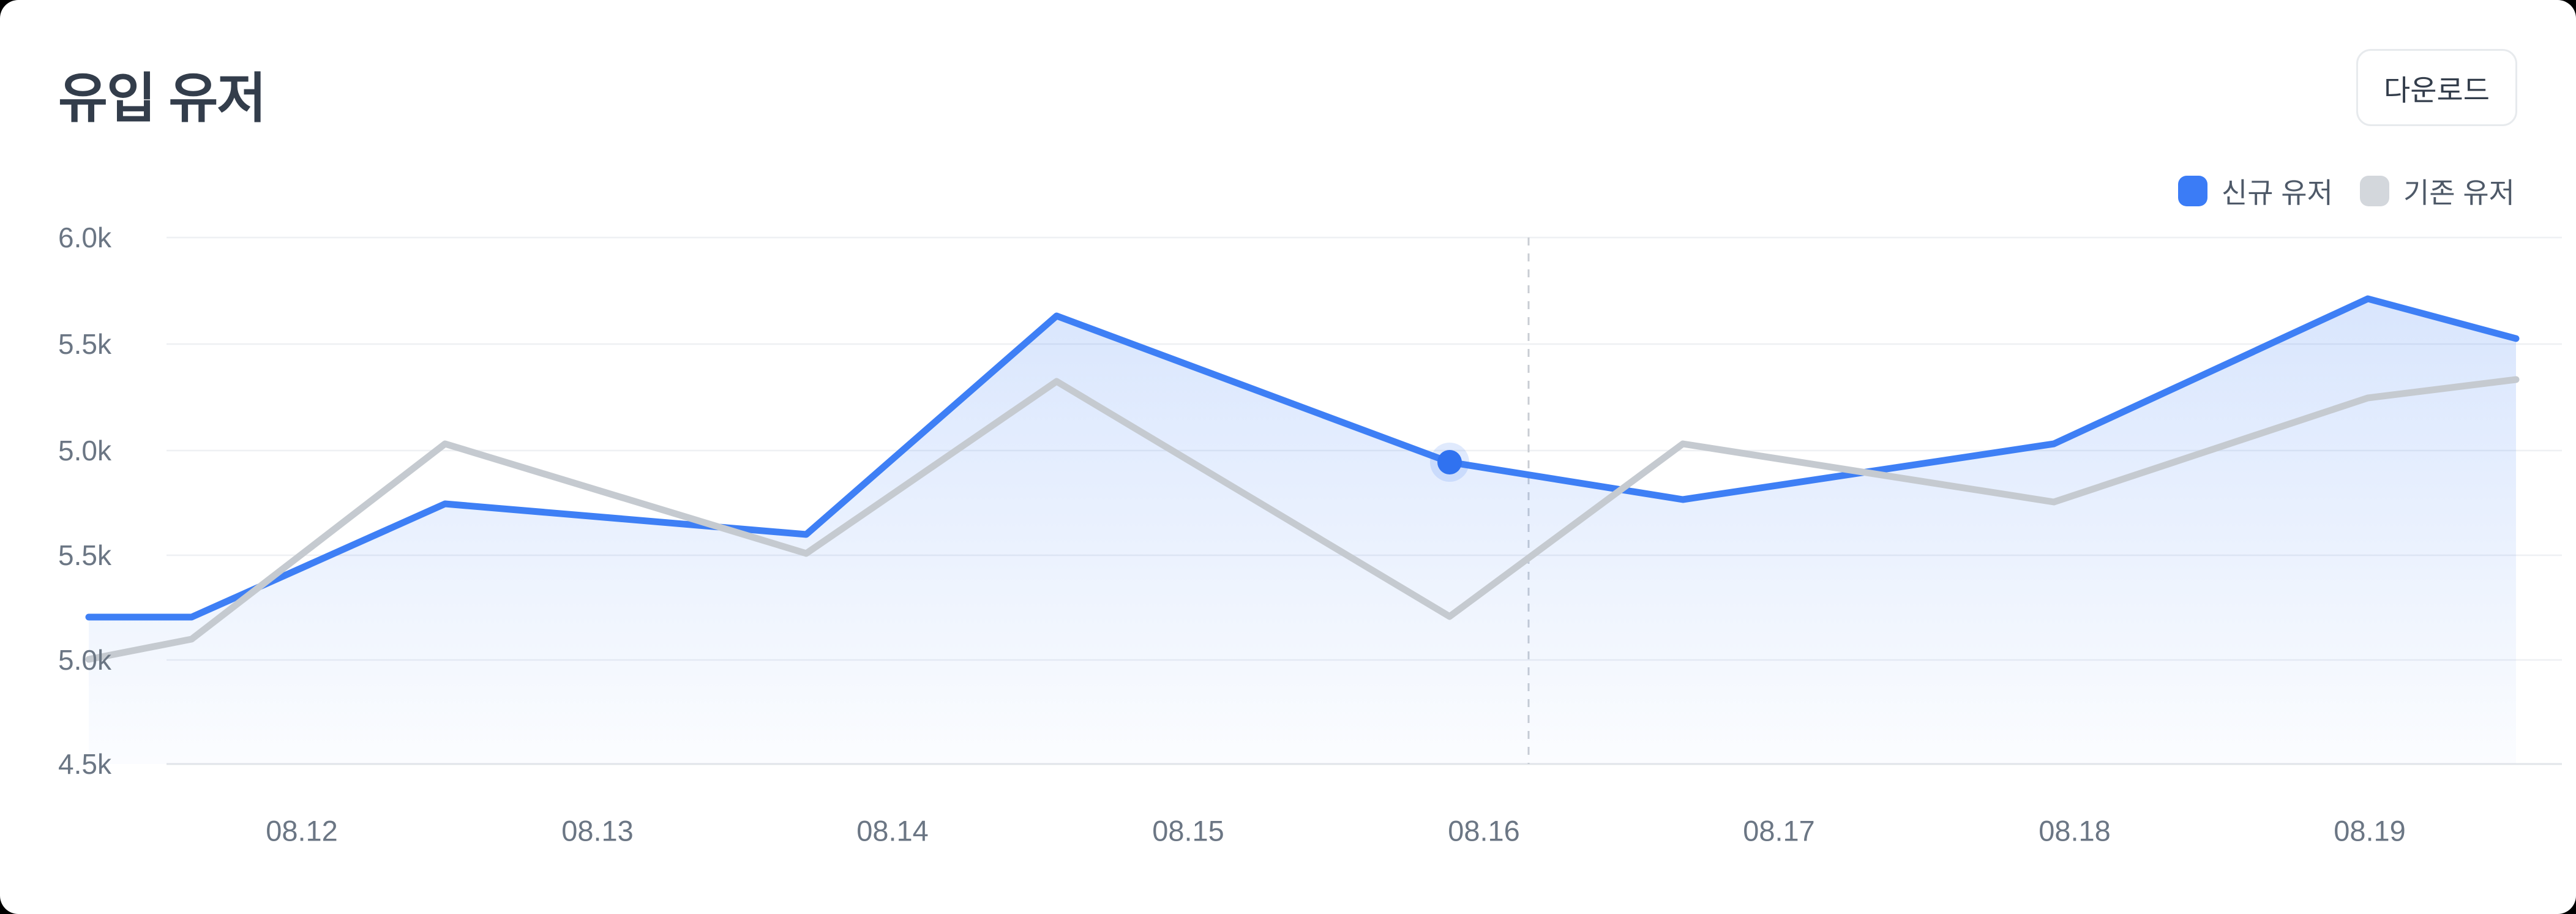  What do you see at coordinates (84, 764) in the screenshot?
I see `y-tick-label: 4.5k` at bounding box center [84, 764].